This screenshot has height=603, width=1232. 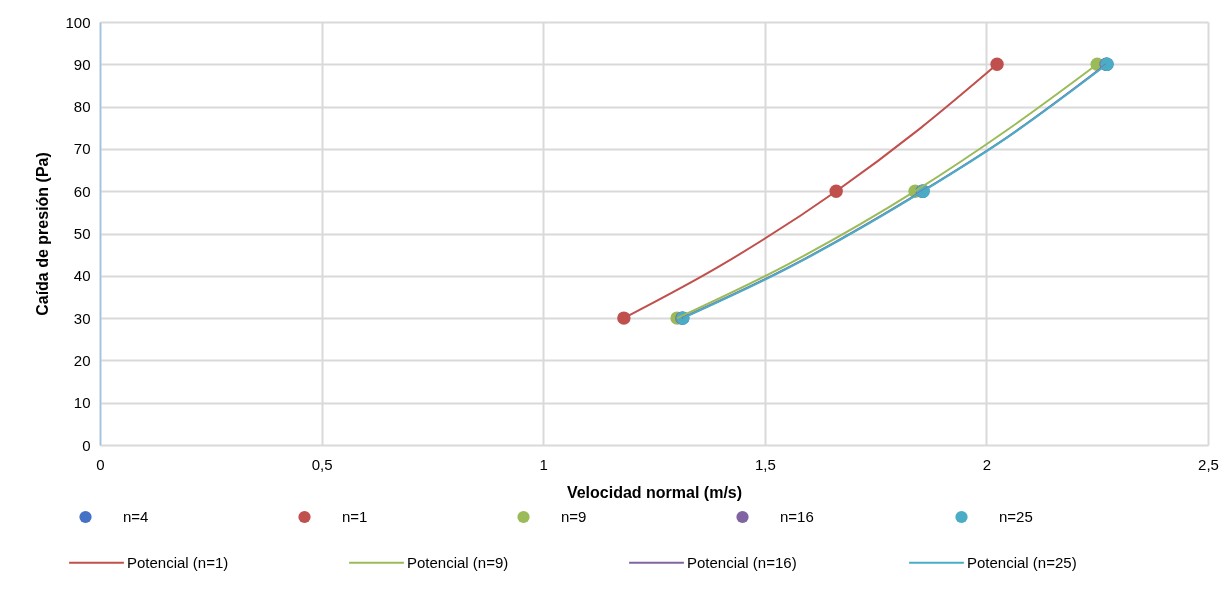 What do you see at coordinates (82, 191) in the screenshot?
I see `y-tick-label: 60` at bounding box center [82, 191].